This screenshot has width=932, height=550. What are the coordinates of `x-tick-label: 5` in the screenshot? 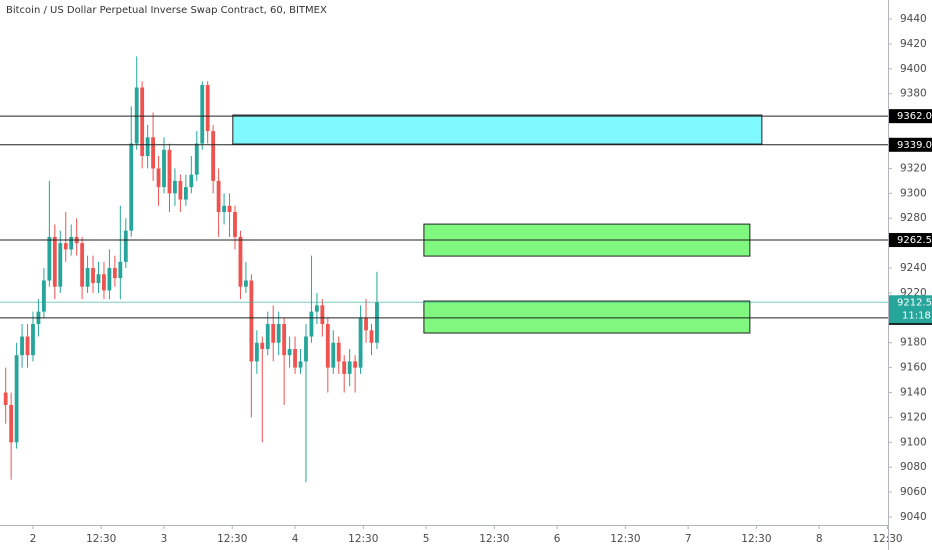 It's located at (426, 539).